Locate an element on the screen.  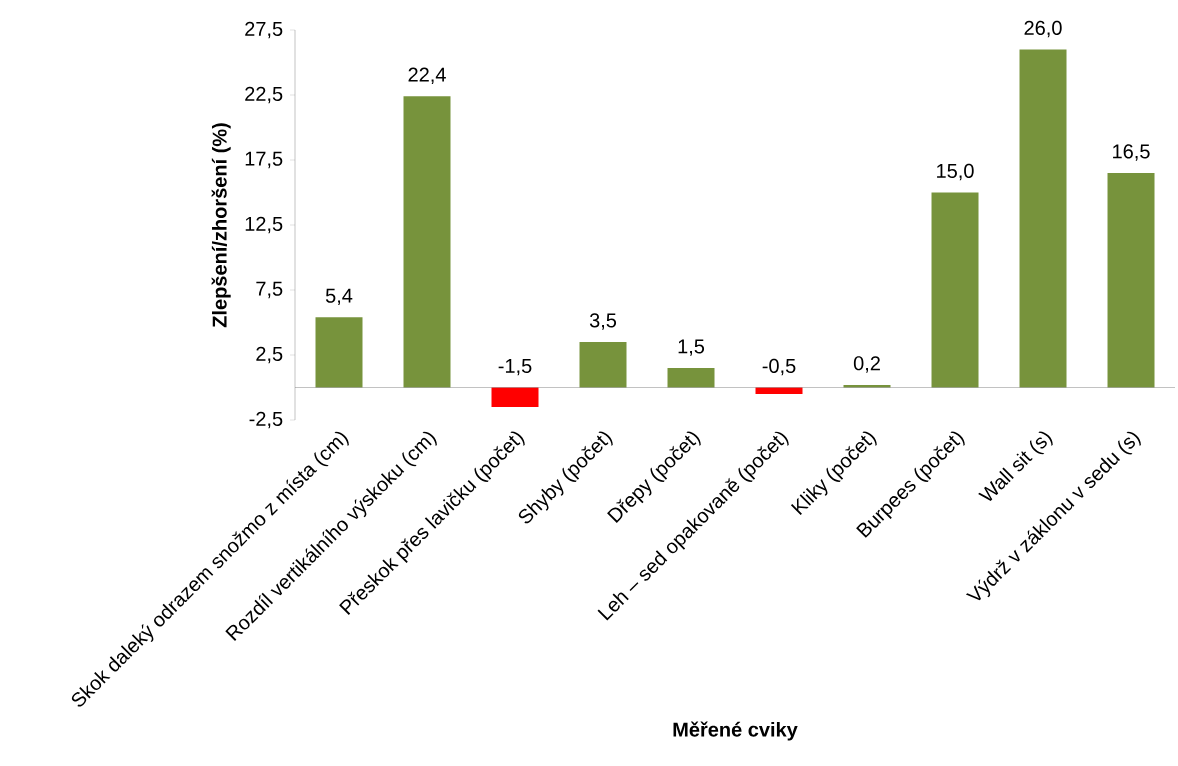
data-label: 1,5 is located at coordinates (691, 347).